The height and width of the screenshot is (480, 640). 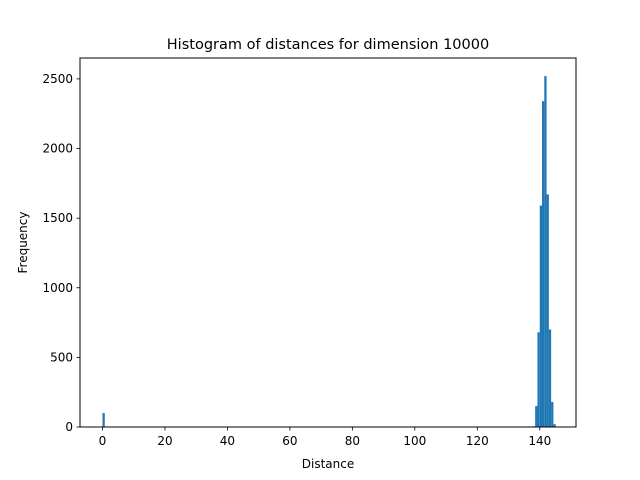 What do you see at coordinates (23, 243) in the screenshot?
I see `y-axis-label: Frequency` at bounding box center [23, 243].